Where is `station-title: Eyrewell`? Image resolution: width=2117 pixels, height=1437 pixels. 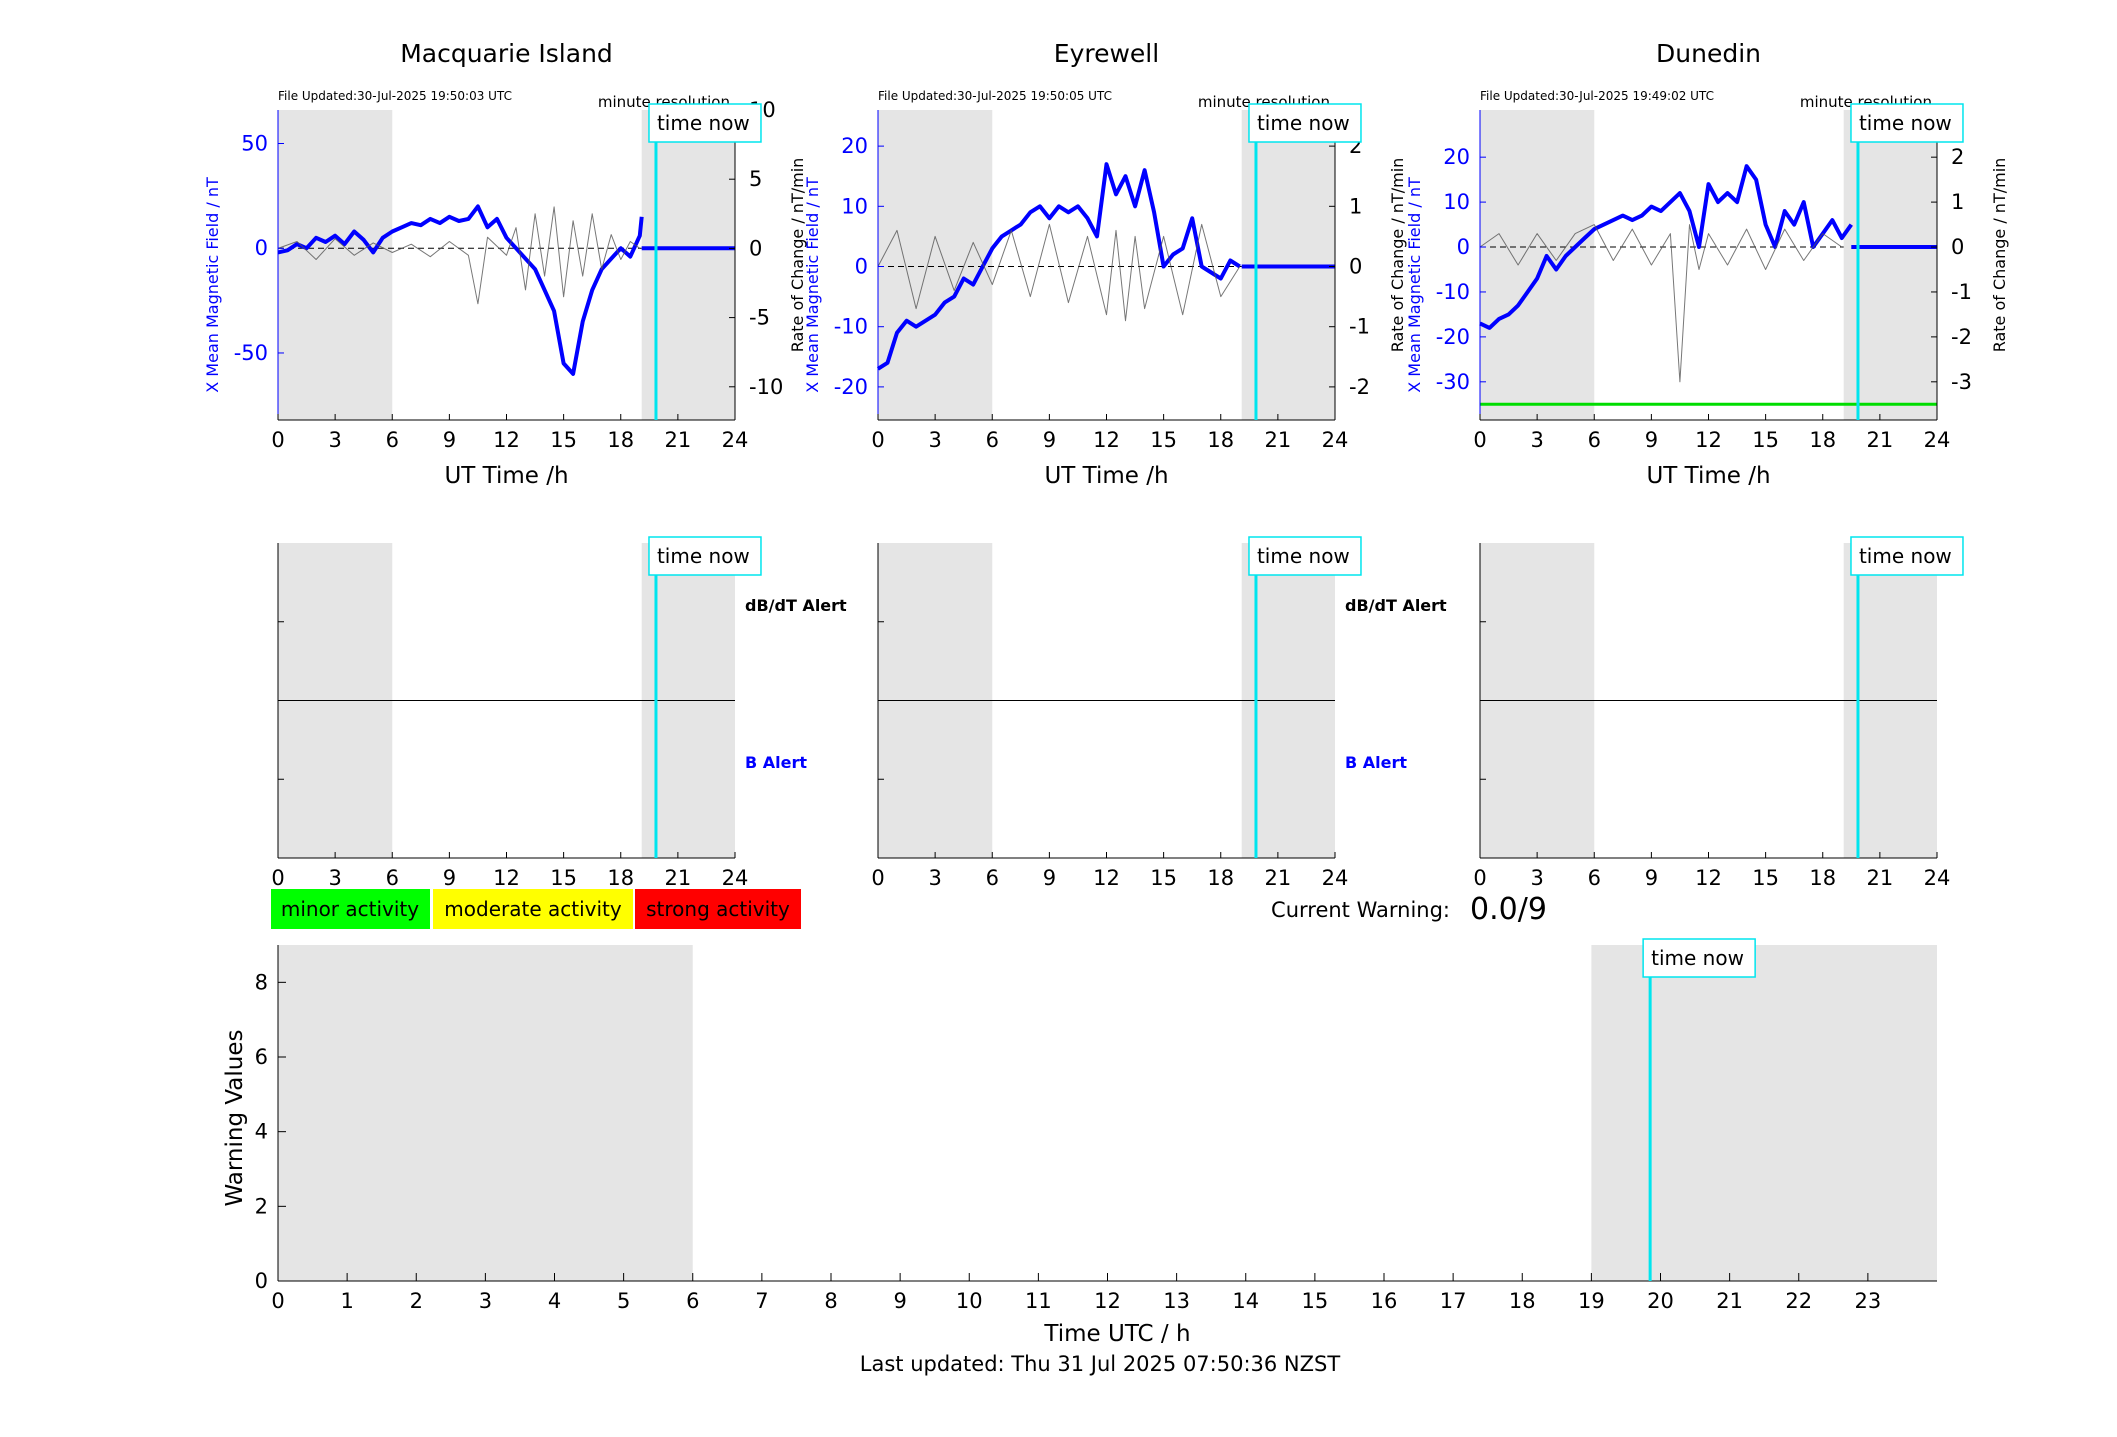 station-title: Eyrewell is located at coordinates (1106, 53).